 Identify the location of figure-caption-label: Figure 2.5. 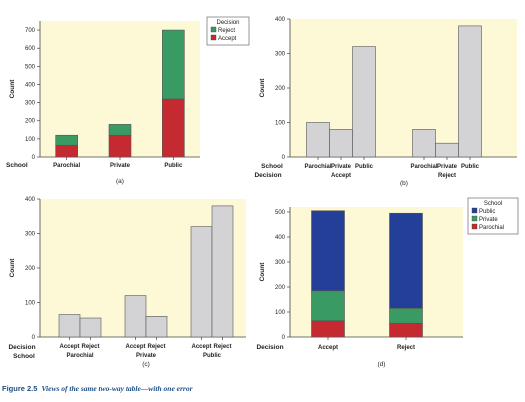
(20, 388).